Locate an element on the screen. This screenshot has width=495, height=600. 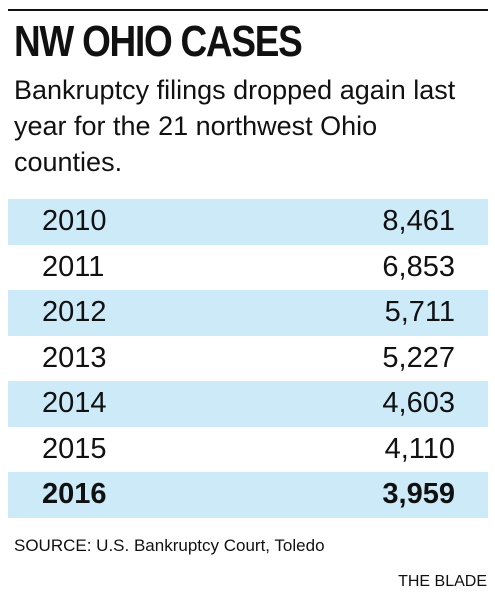
filings-value: 5,711 is located at coordinates (419, 312).